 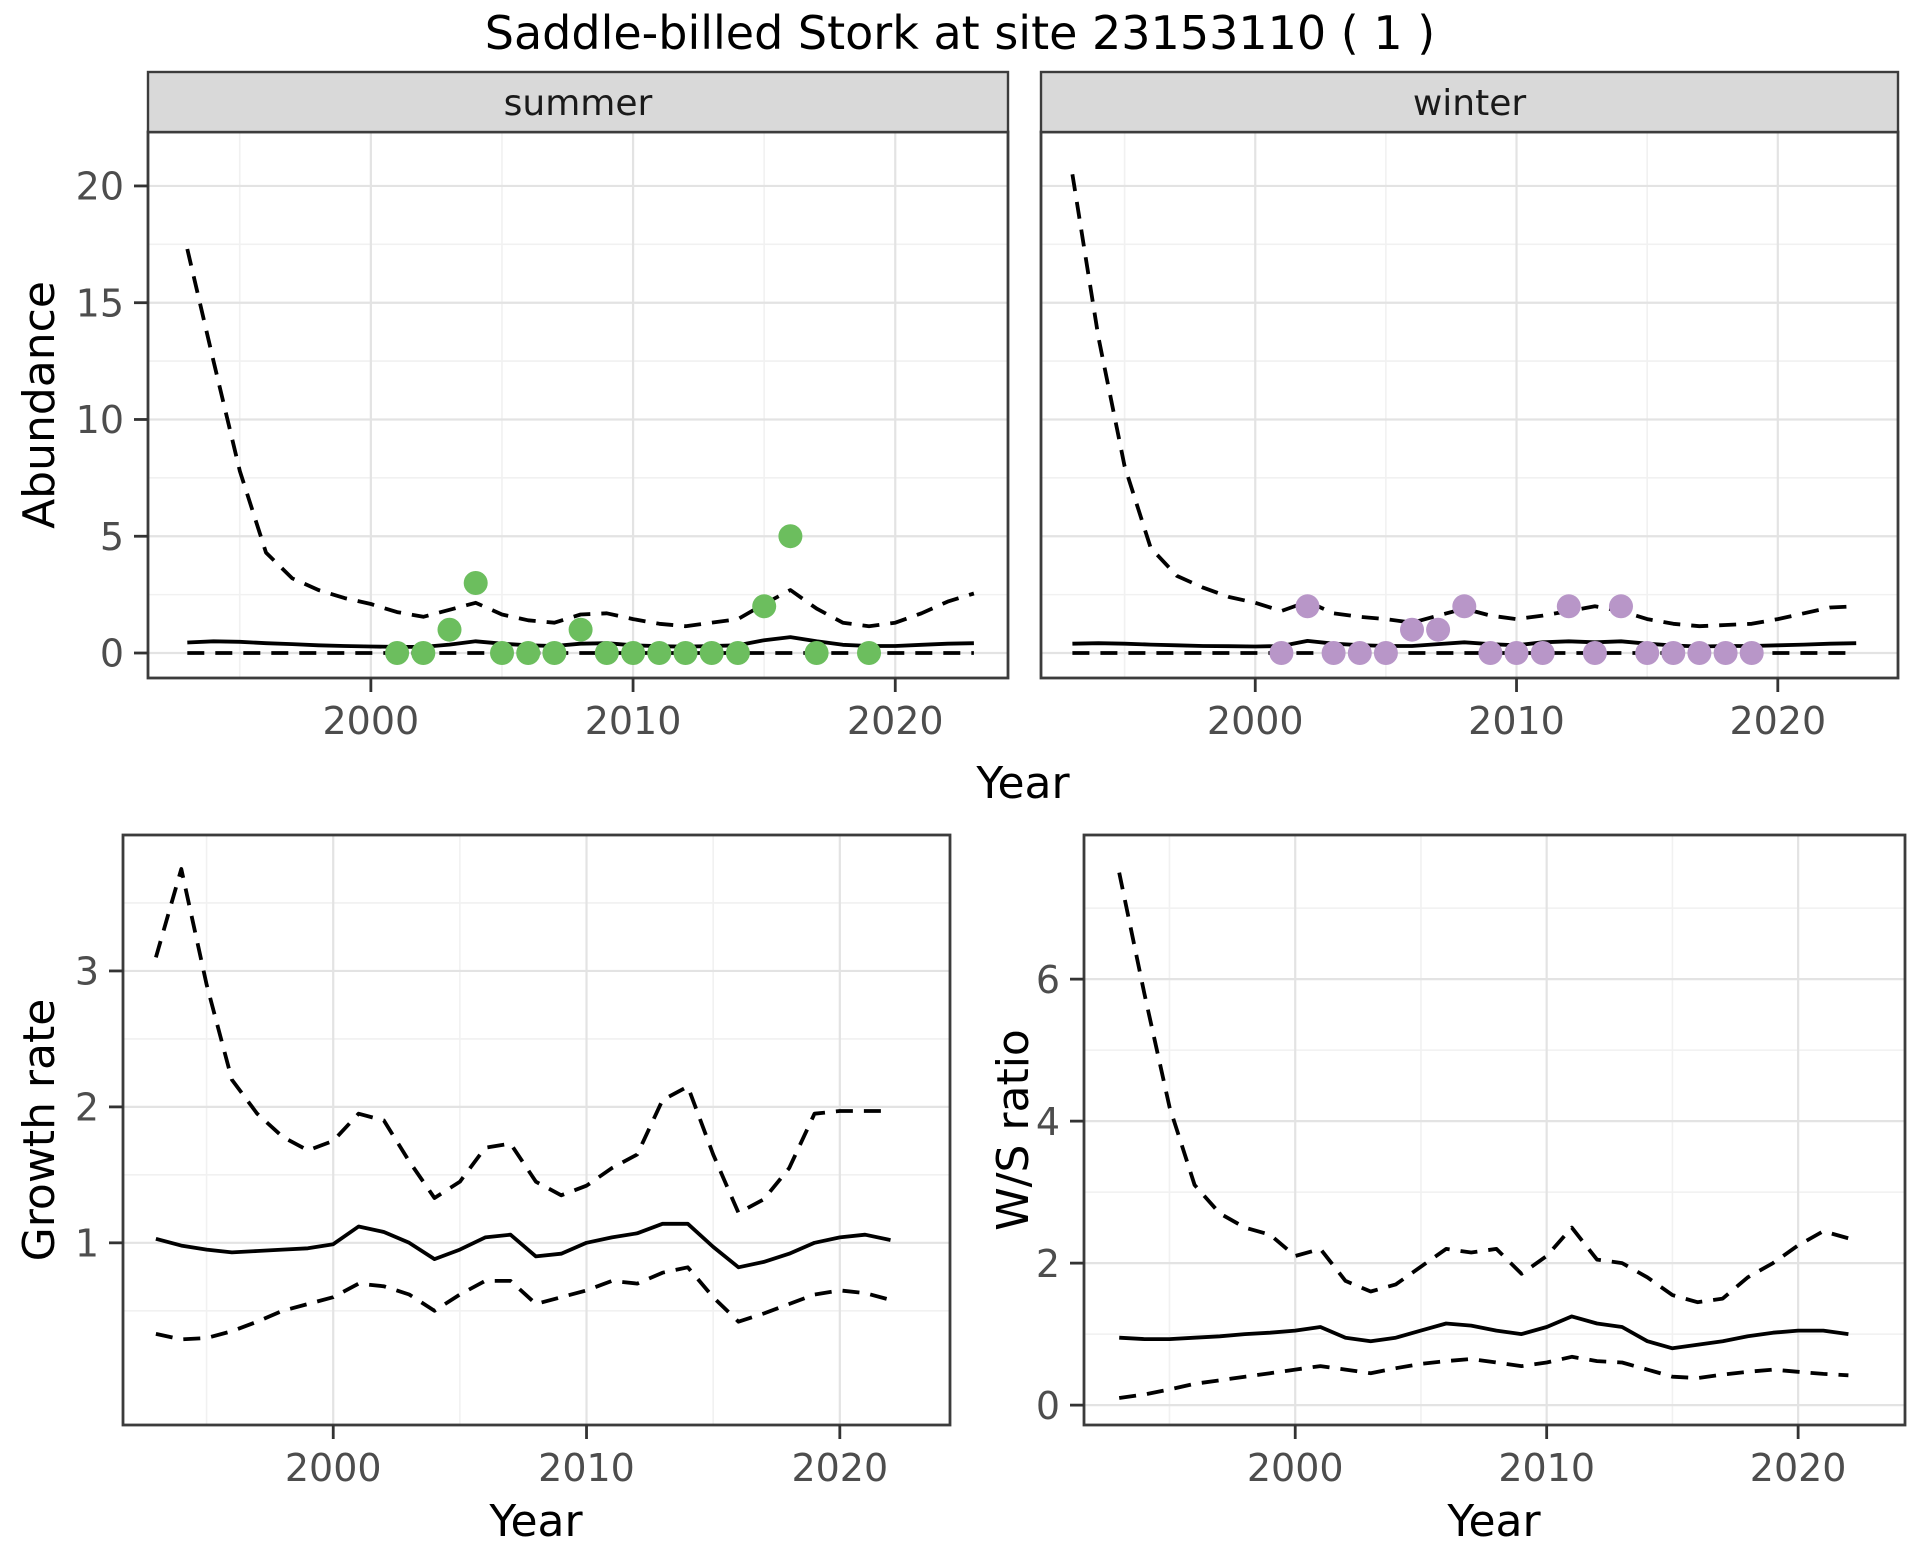 I want to click on facet-label-winter: winter, so click(x=1470, y=103).